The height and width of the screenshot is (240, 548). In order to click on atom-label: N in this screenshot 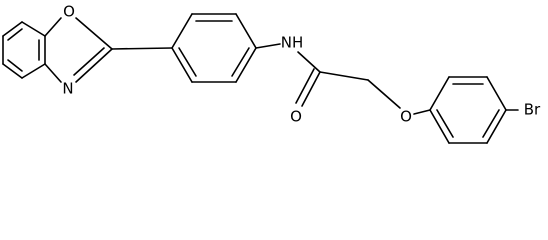, I will do `click(67, 89)`.